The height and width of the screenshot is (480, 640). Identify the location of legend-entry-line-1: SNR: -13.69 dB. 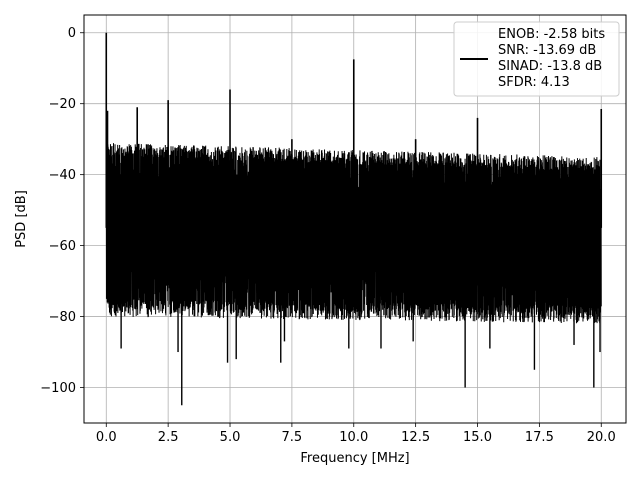
(547, 50).